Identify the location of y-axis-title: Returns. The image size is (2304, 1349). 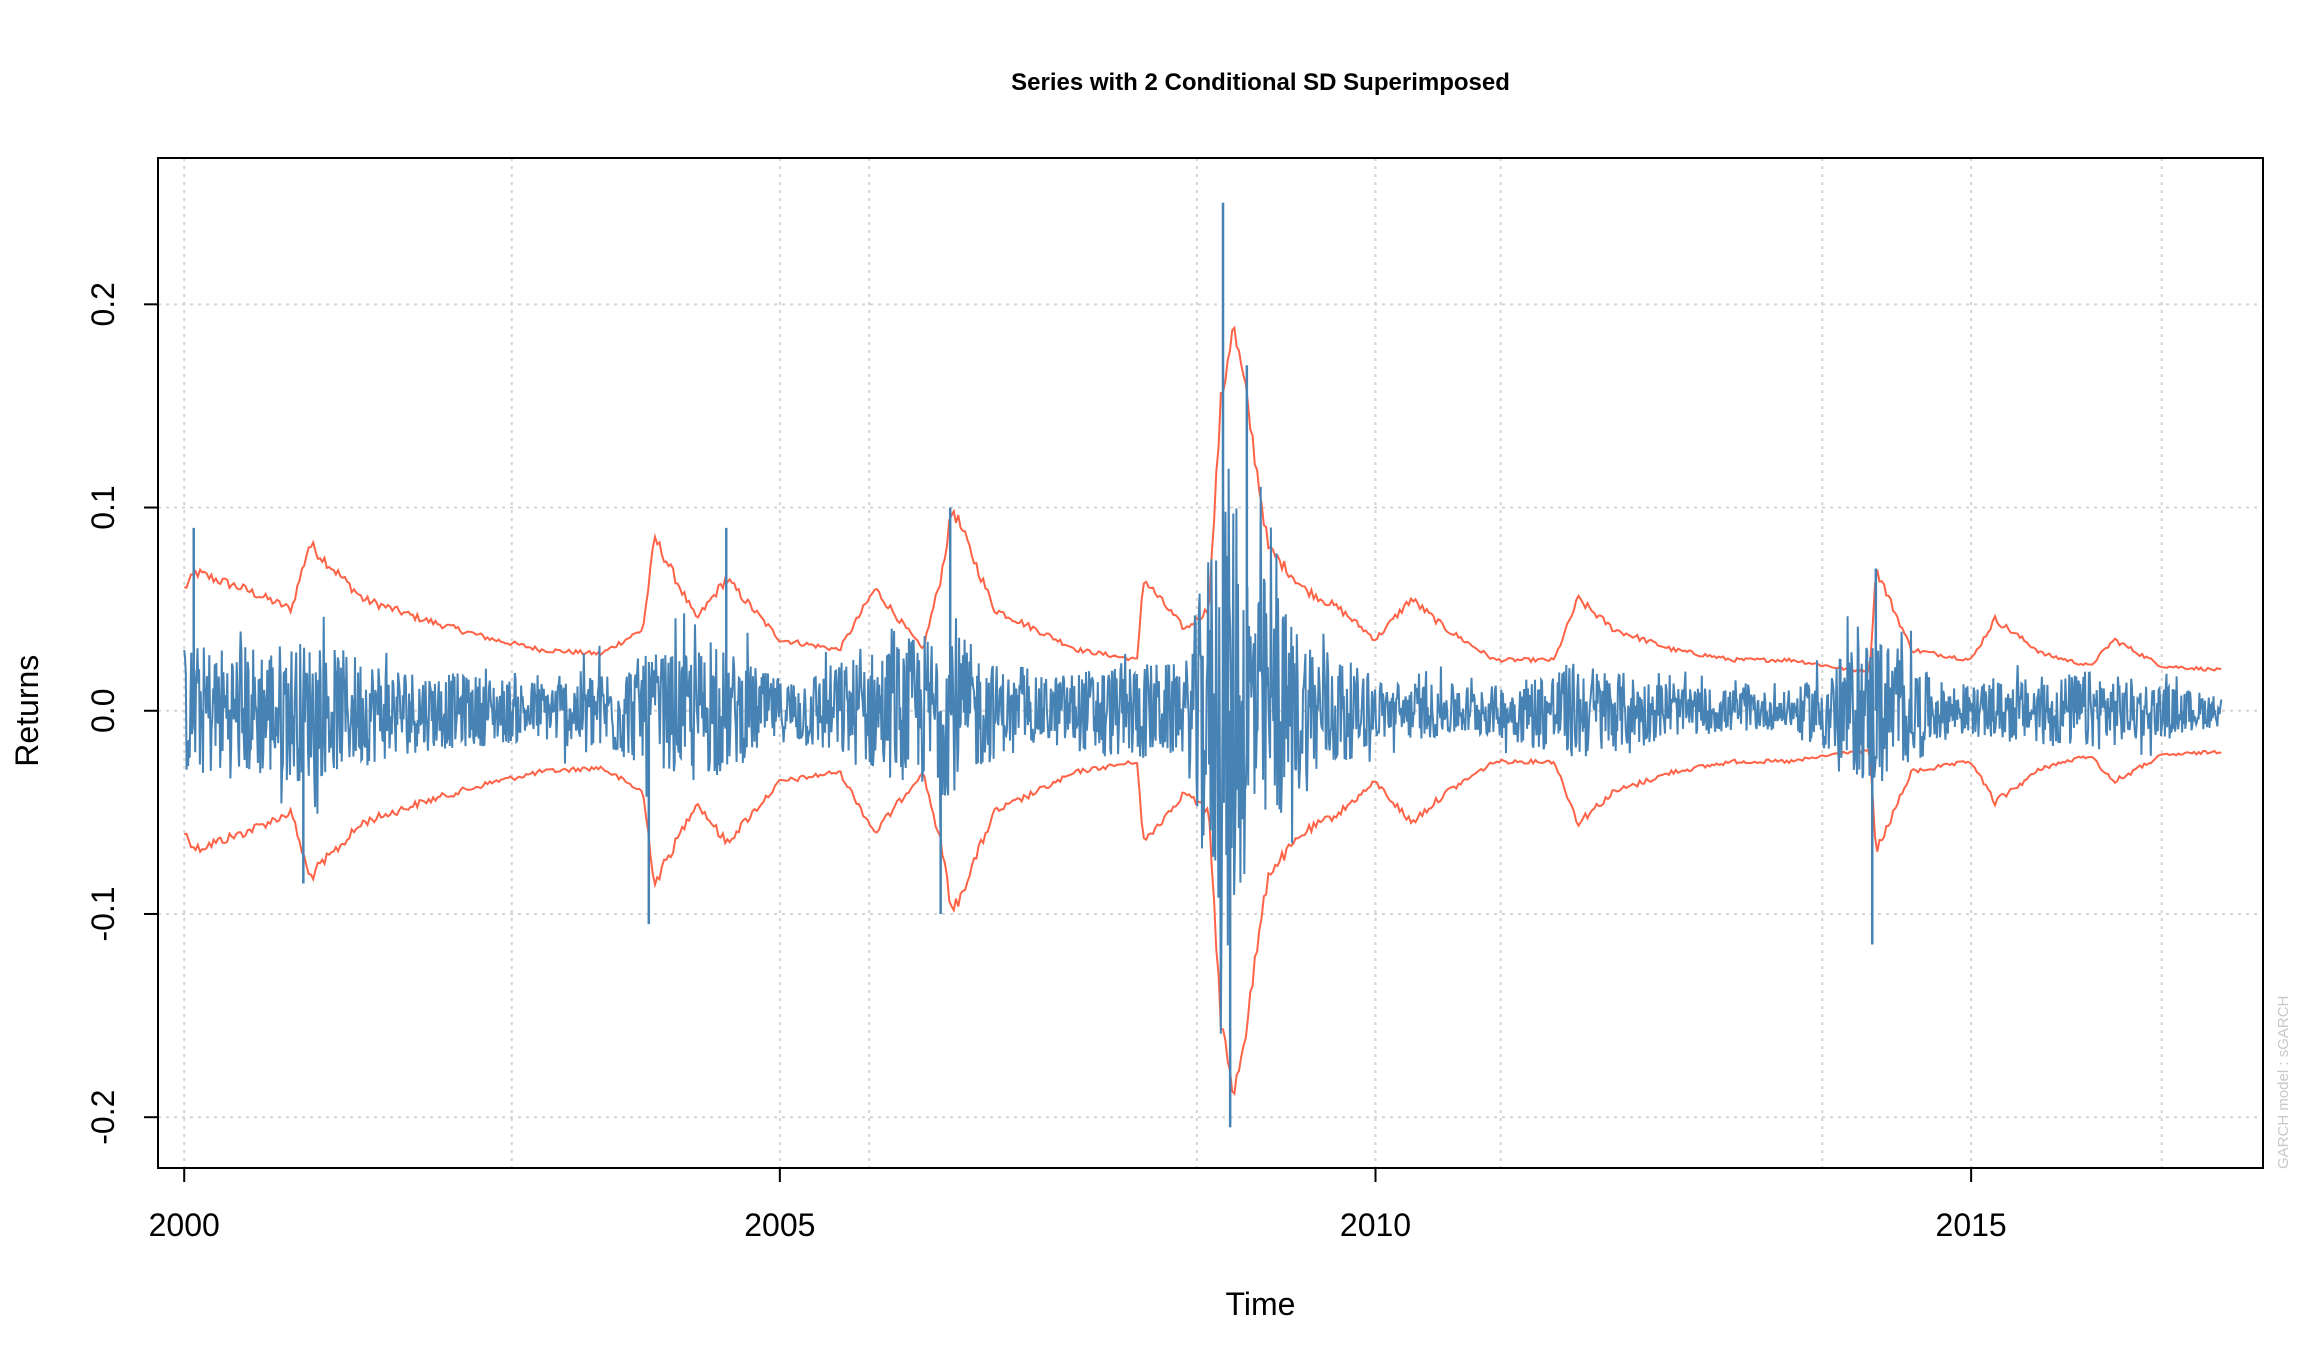
(27, 711).